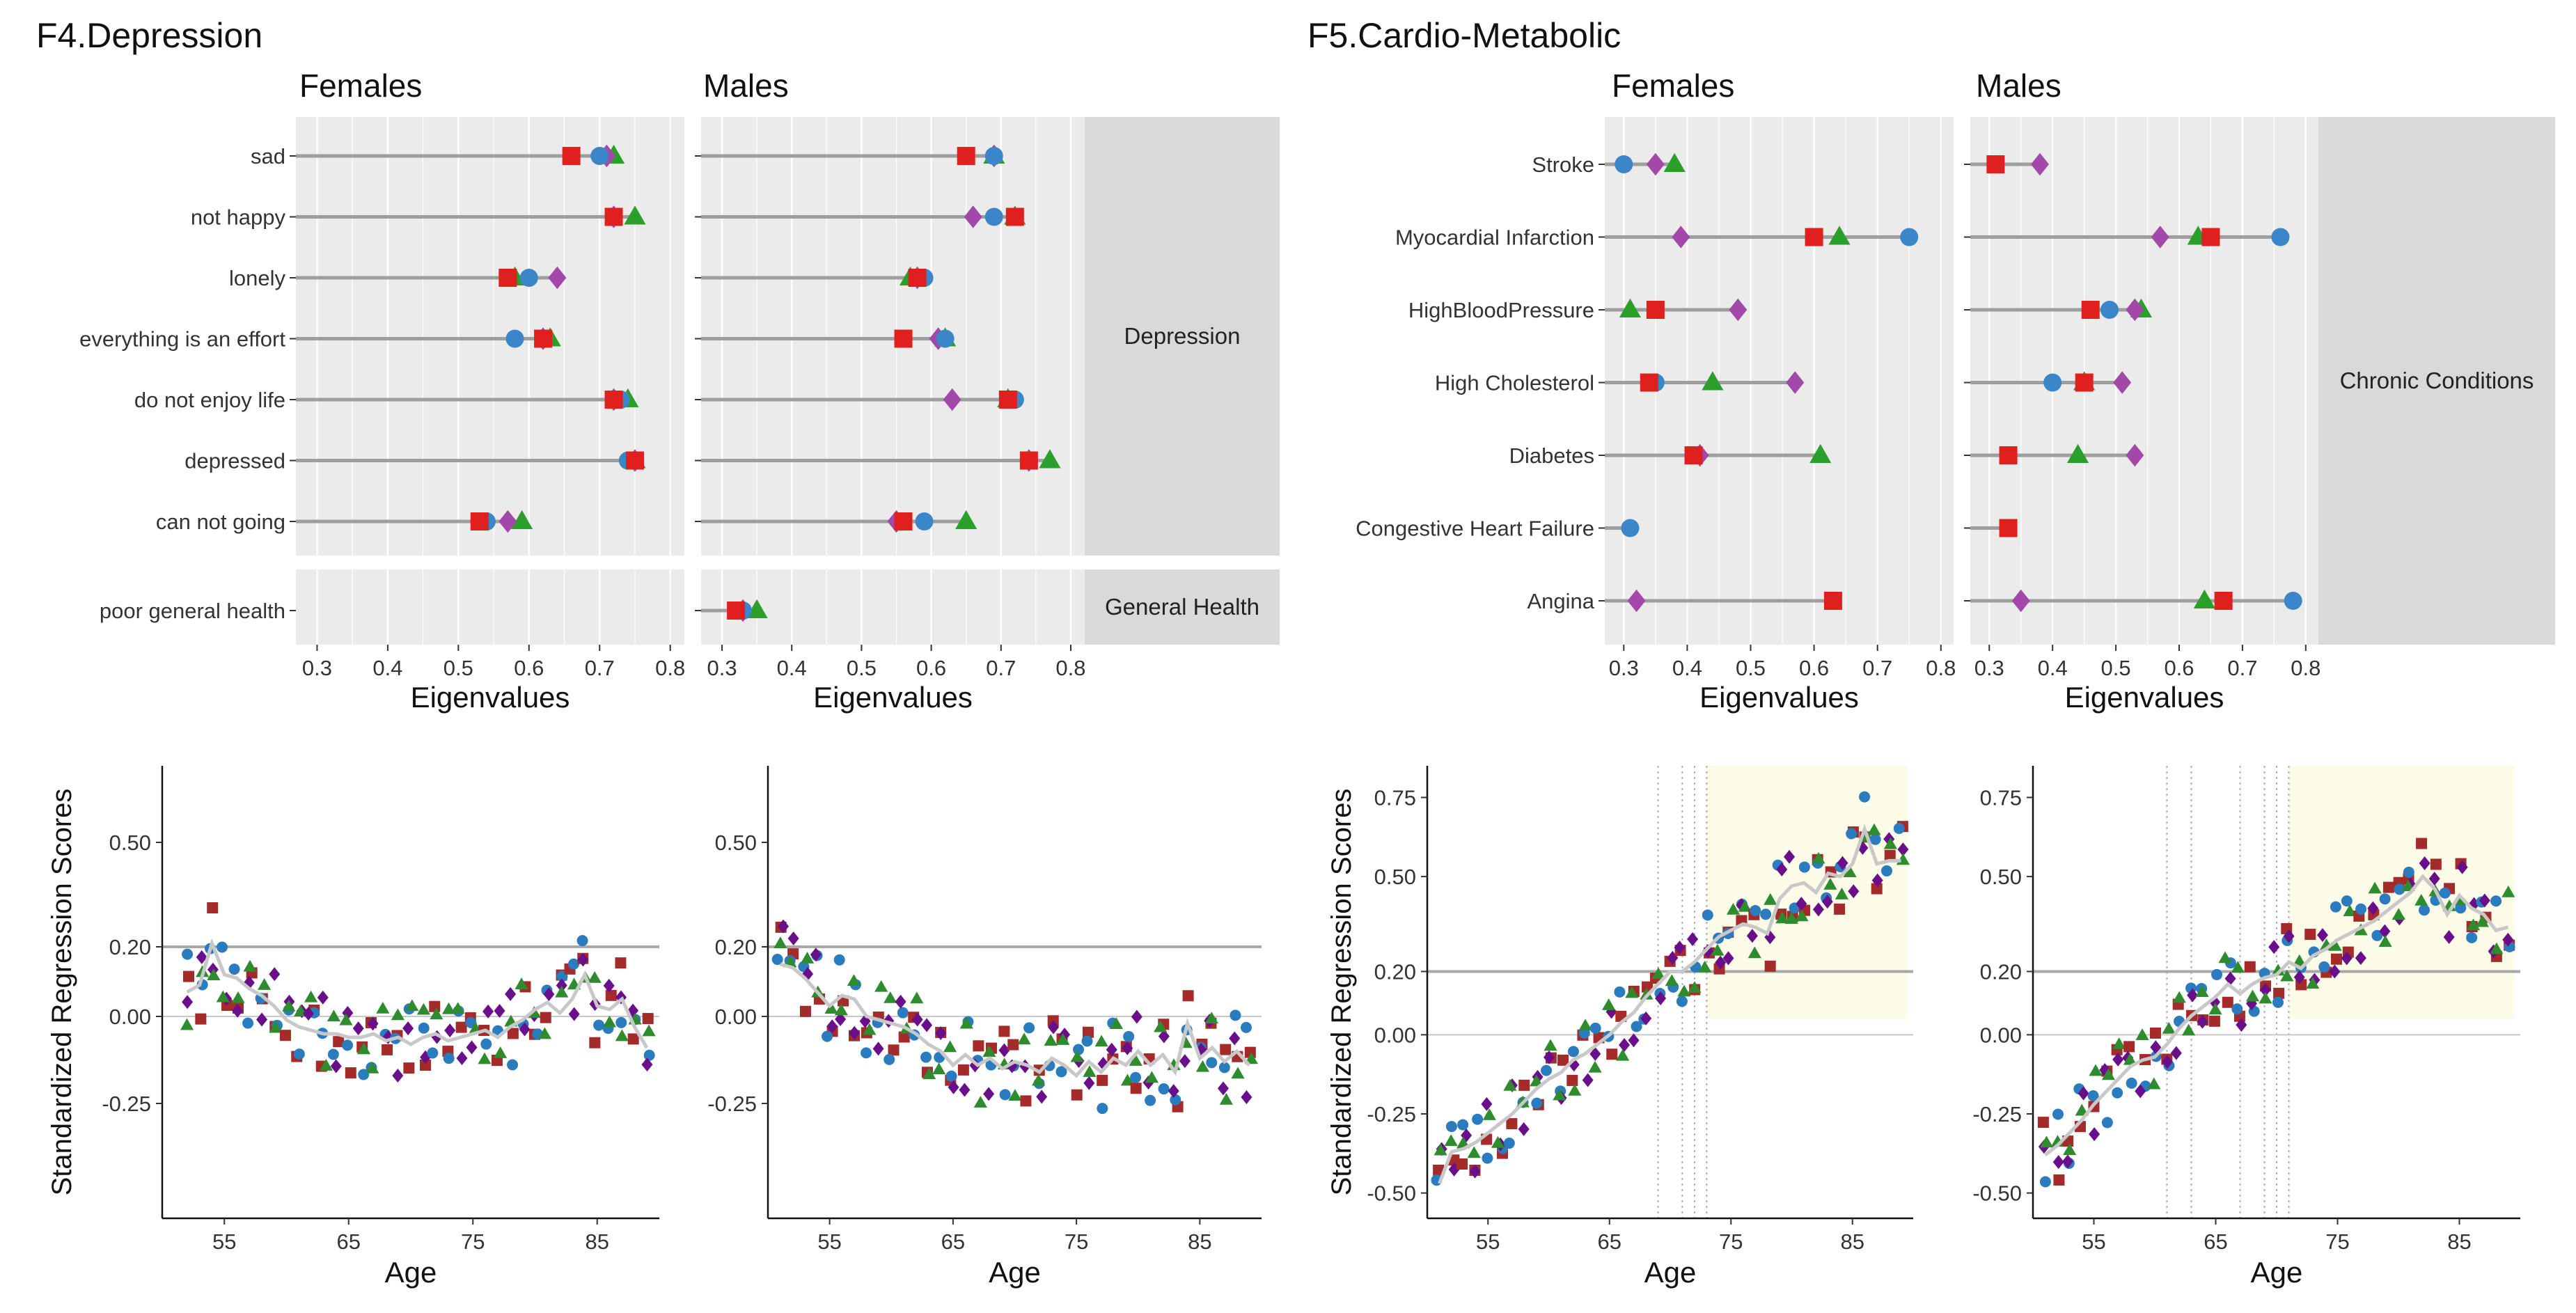 The image size is (2576, 1313). I want to click on f4-top-x-tick-label: 0.3, so click(722, 668).